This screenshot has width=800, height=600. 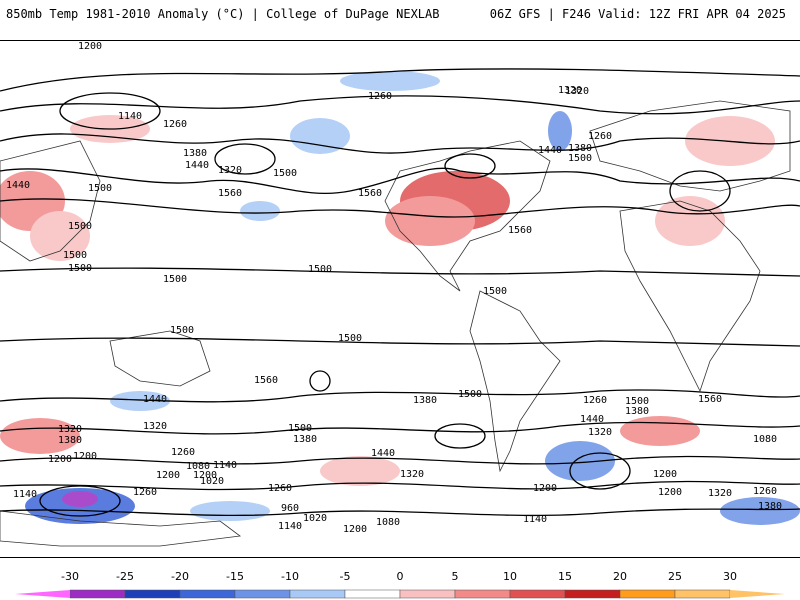 I want to click on colorbar-min-arrow, so click(x=42, y=594).